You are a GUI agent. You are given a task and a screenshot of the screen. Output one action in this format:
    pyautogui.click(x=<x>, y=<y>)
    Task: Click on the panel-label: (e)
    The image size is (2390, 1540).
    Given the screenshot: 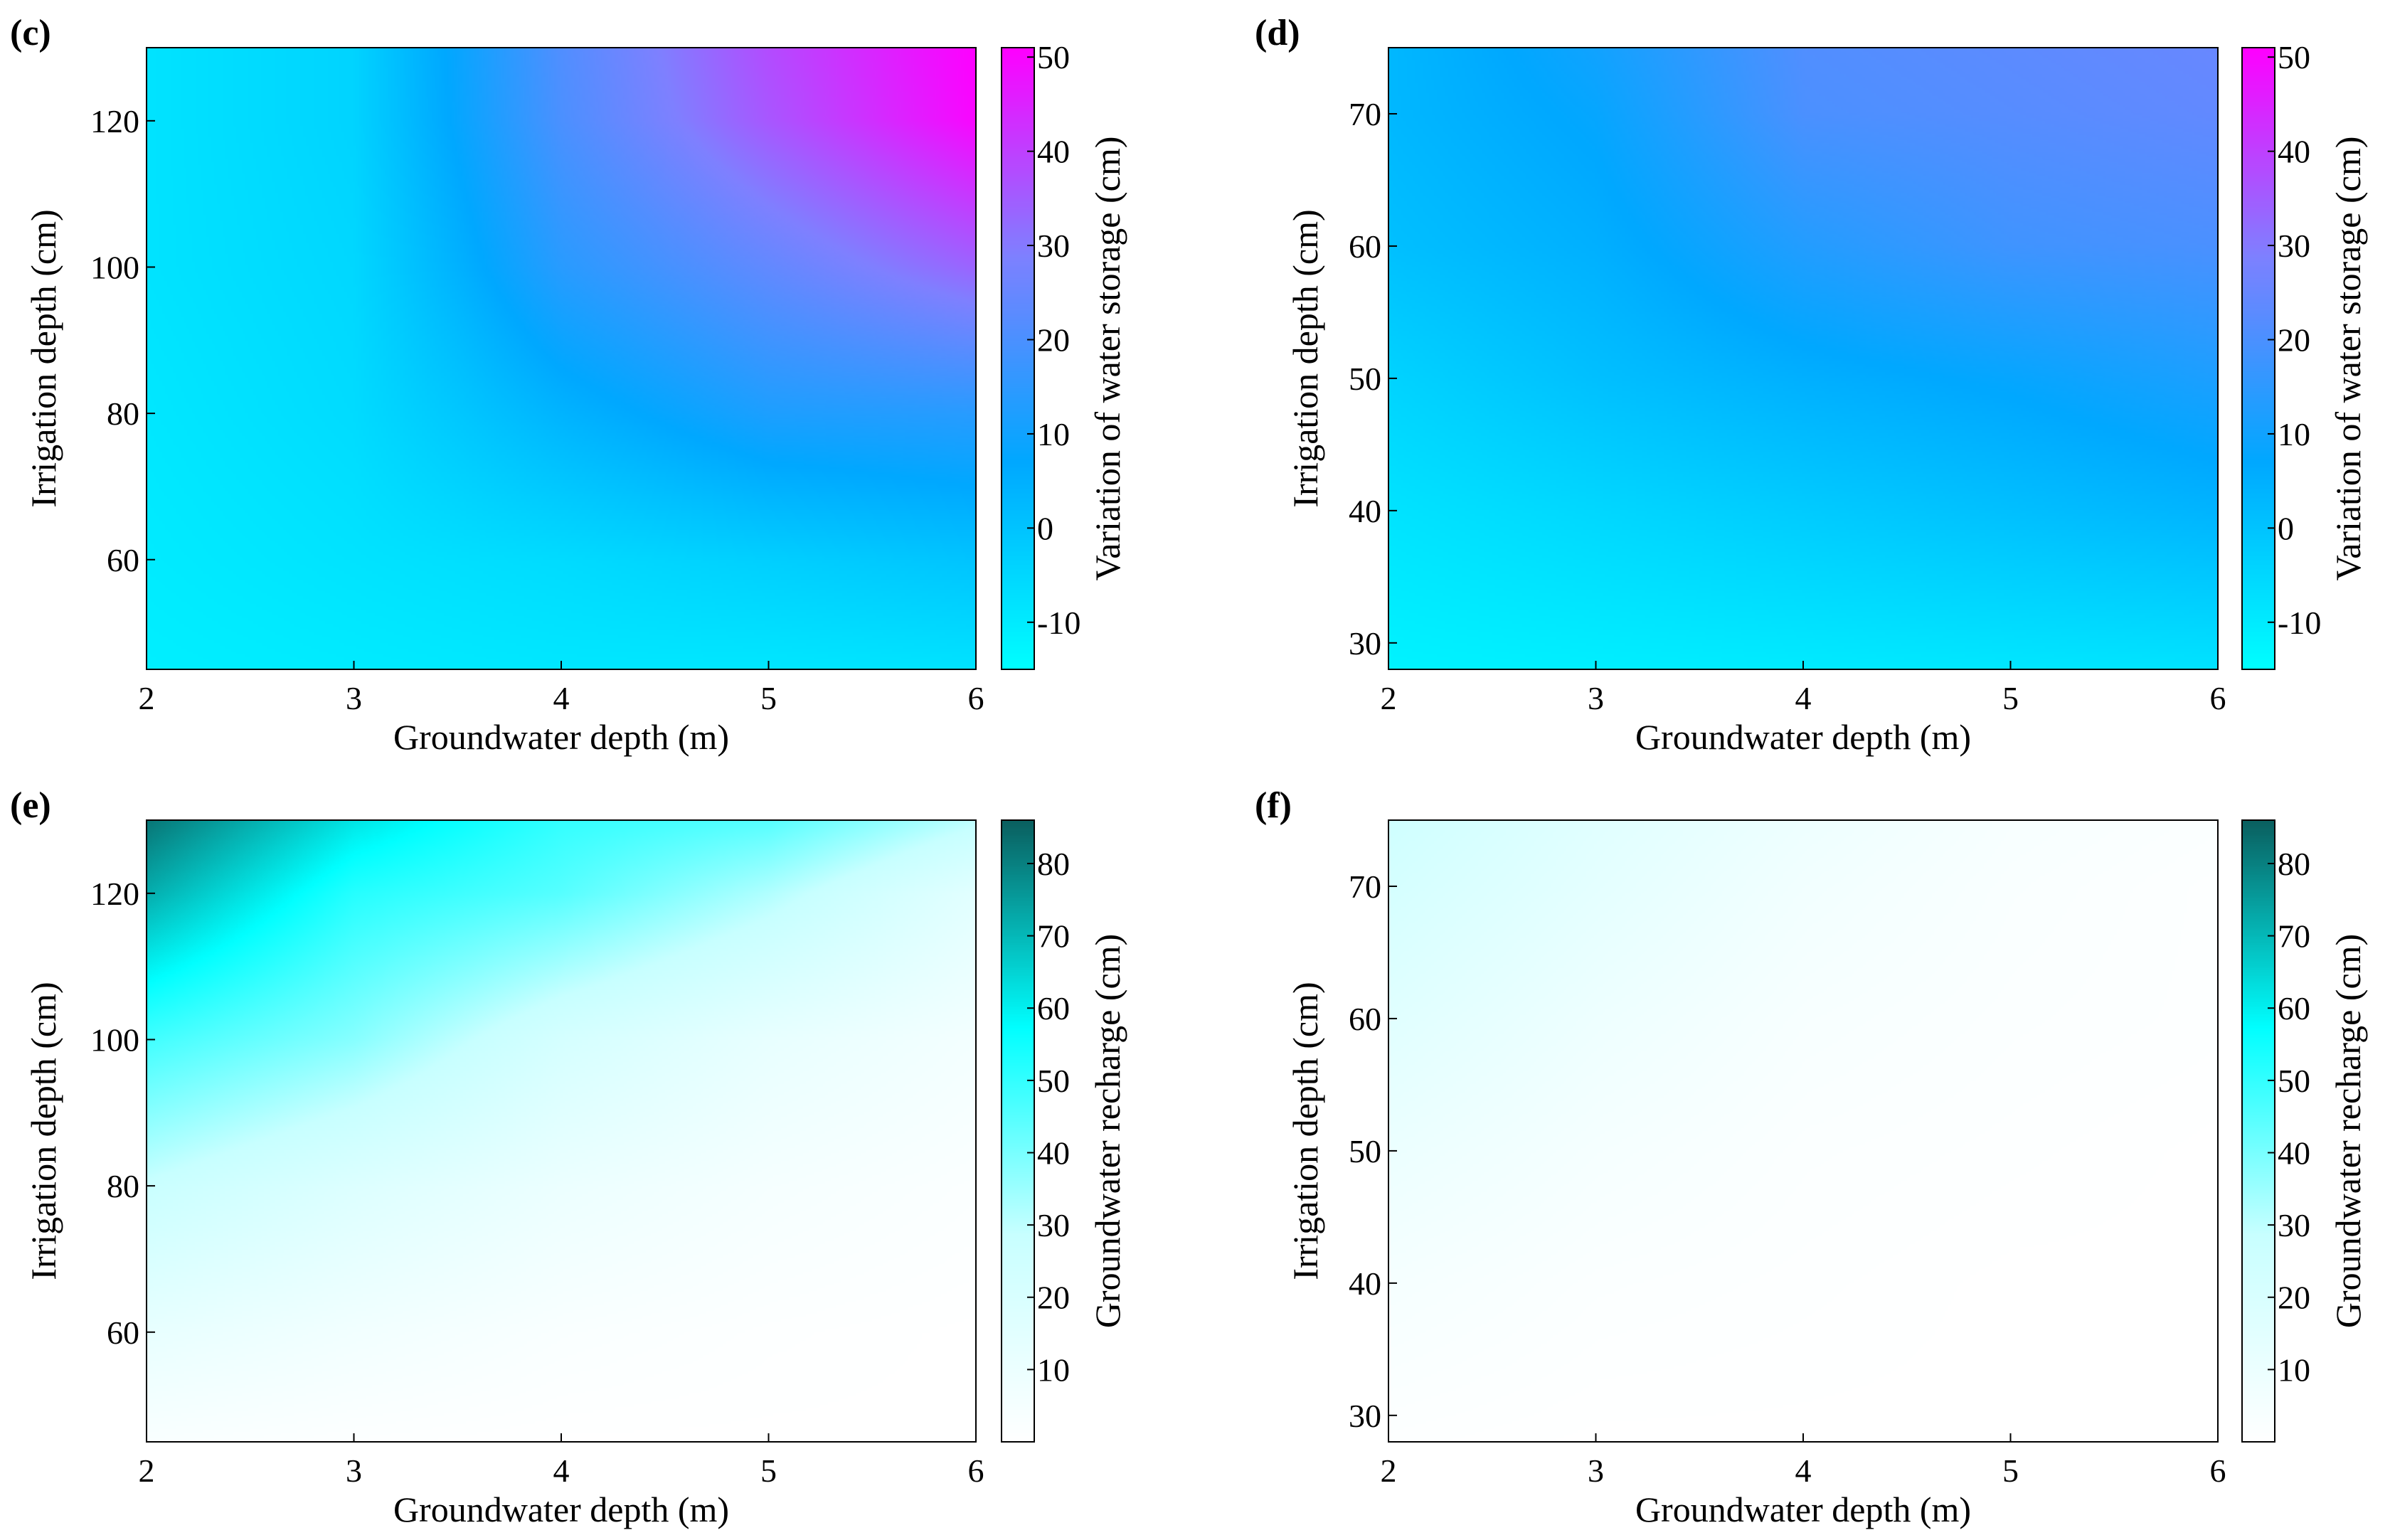 What is the action you would take?
    pyautogui.click(x=30, y=805)
    